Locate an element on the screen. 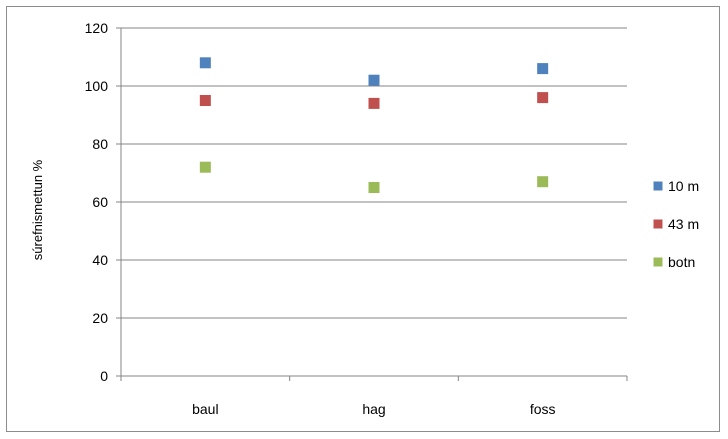  x-tick-label: hag is located at coordinates (373, 409).